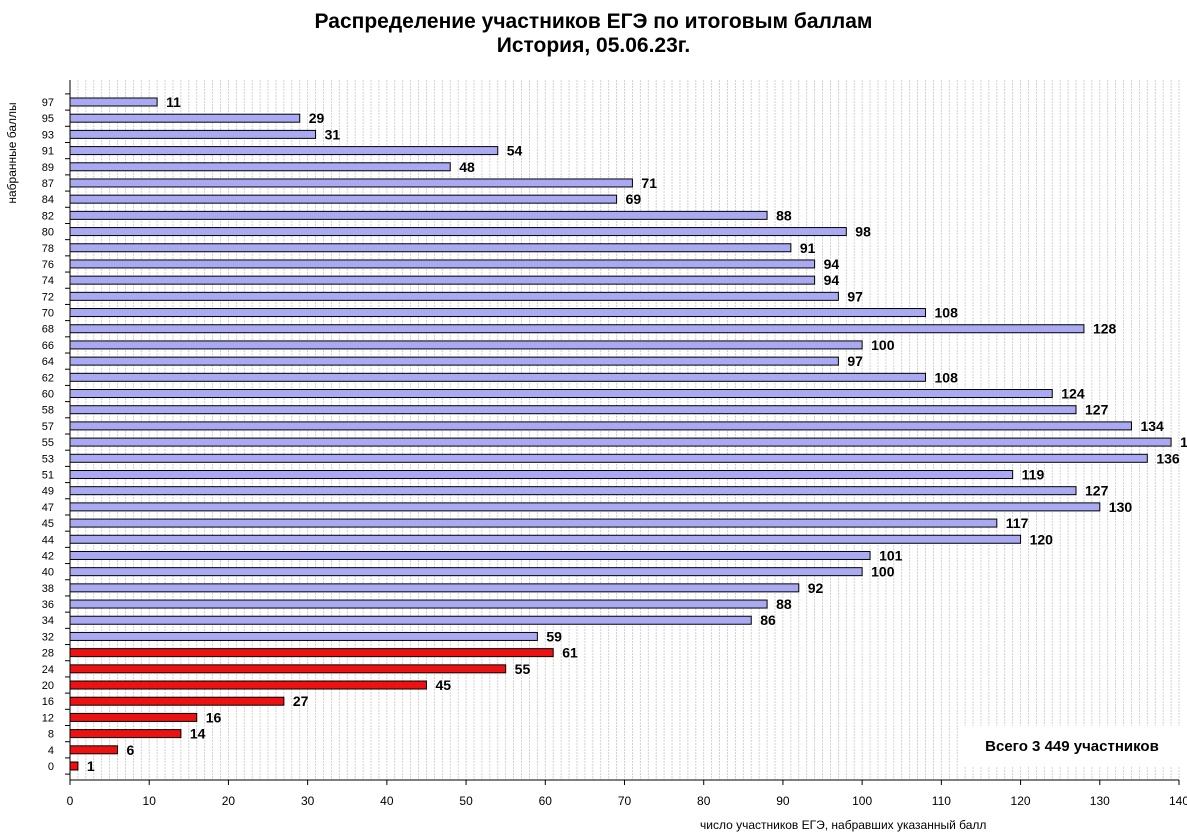 The height and width of the screenshot is (837, 1187). Describe the element at coordinates (48, 686) in the screenshot. I see `y-tick-label: 20` at that location.